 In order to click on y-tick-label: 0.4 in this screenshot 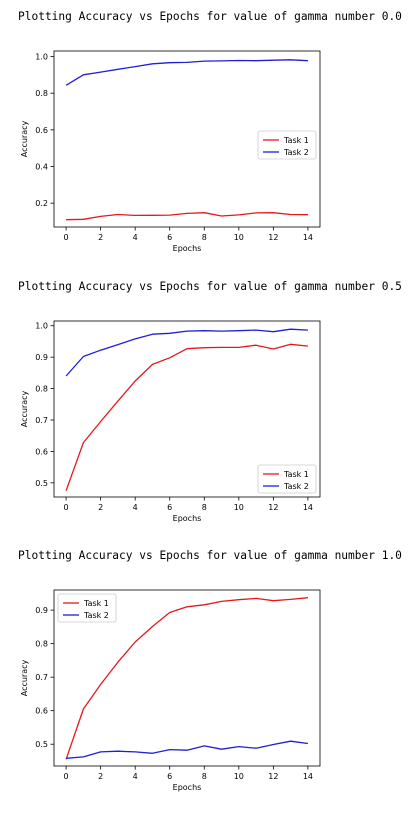, I will do `click(41, 167)`.